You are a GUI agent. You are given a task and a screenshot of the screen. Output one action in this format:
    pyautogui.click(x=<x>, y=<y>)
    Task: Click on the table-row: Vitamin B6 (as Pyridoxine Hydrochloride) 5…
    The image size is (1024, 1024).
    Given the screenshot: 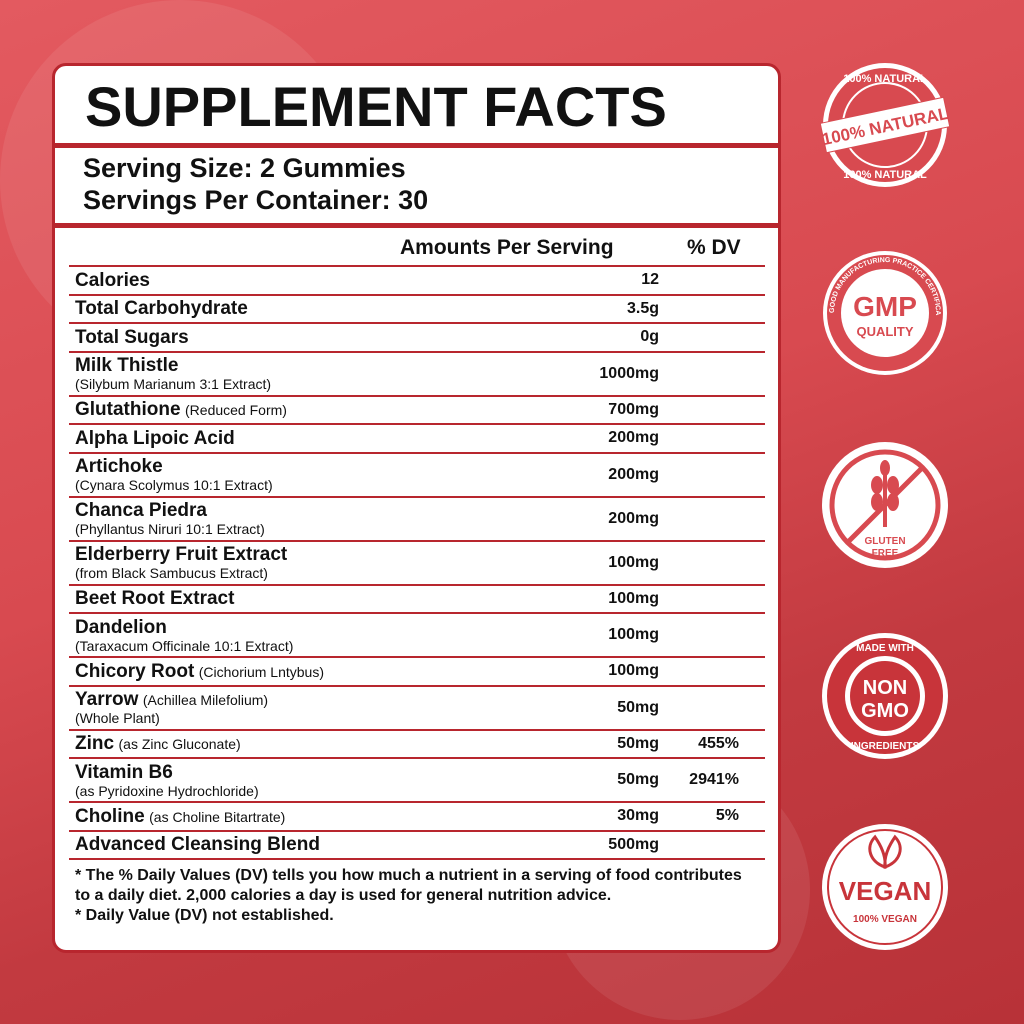 What is the action you would take?
    pyautogui.click(x=417, y=781)
    